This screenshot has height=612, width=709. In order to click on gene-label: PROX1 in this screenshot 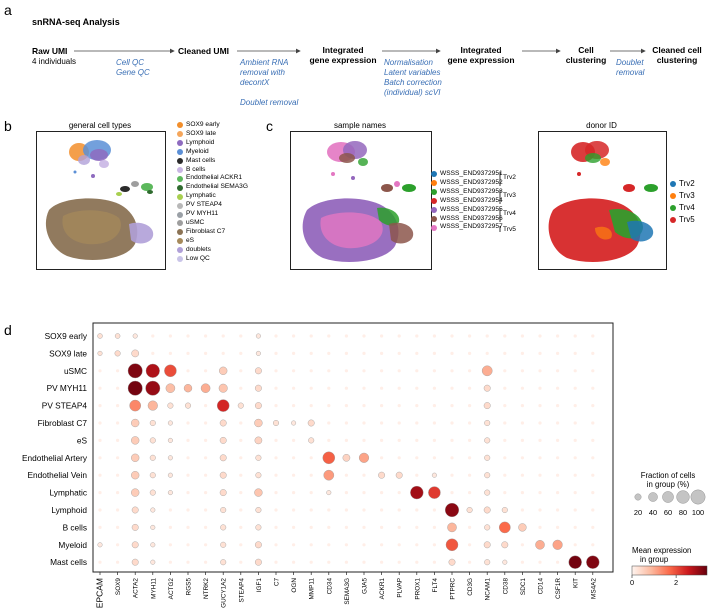, I will do `click(417, 589)`.